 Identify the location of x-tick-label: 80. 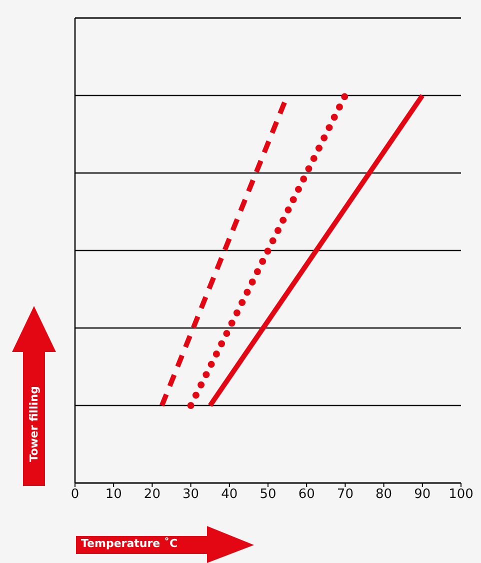
(384, 494).